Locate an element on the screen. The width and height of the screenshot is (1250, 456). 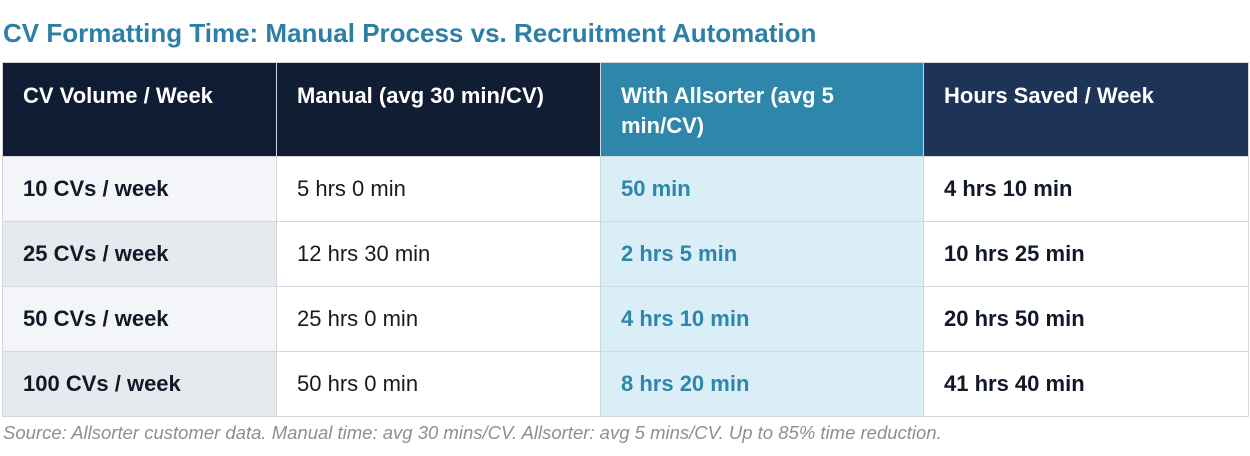
table-cell: 50 CVs / week is located at coordinates (139, 319).